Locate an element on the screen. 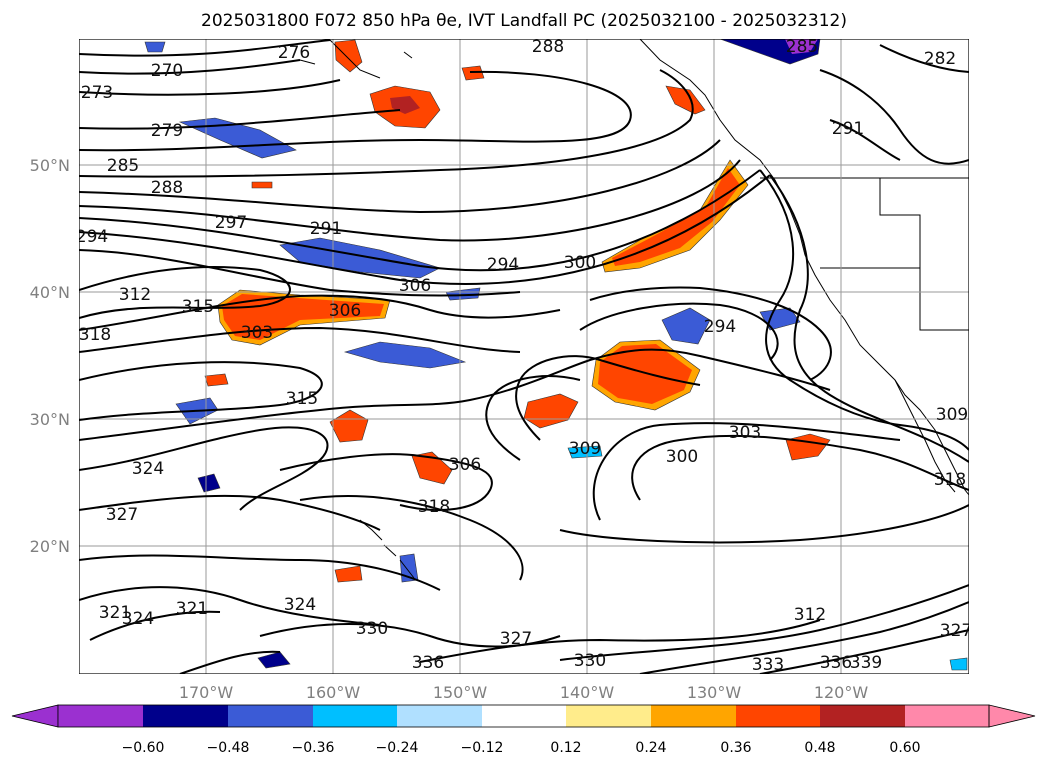 Image resolution: width=1047 pixels, height=767 pixels. colorbar-extend-low is located at coordinates (35, 716).